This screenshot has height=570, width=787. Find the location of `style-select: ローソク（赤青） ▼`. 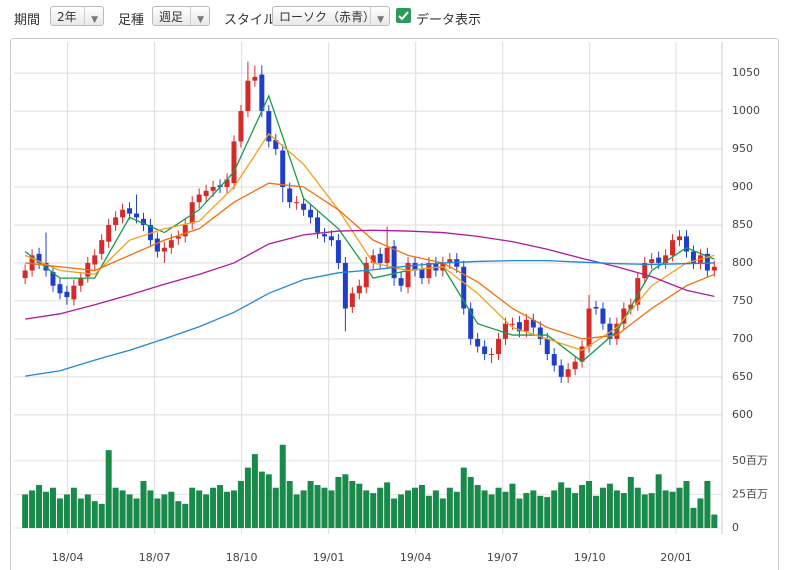

style-select: ローソク（赤青） ▼ is located at coordinates (331, 16).